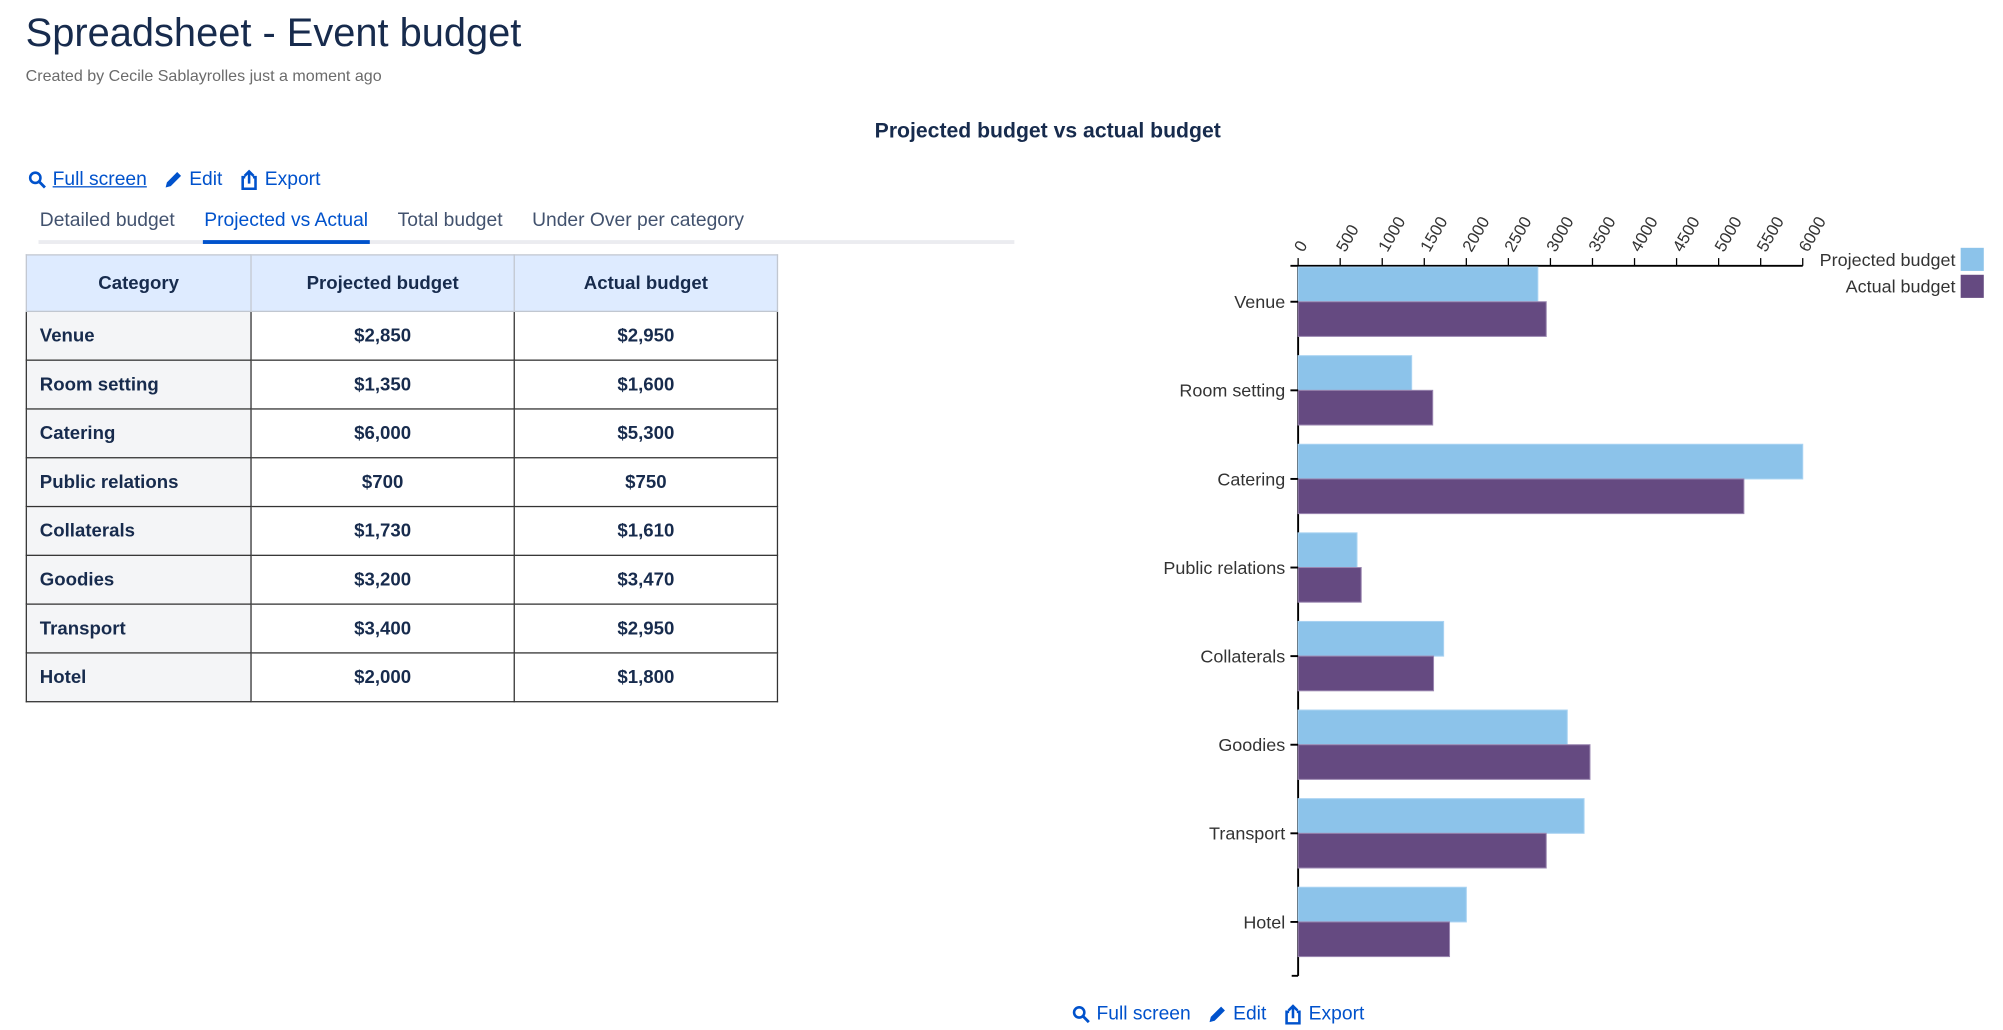 The height and width of the screenshot is (1030, 2003). What do you see at coordinates (1812, 234) in the screenshot?
I see `x-tick-label: 6000` at bounding box center [1812, 234].